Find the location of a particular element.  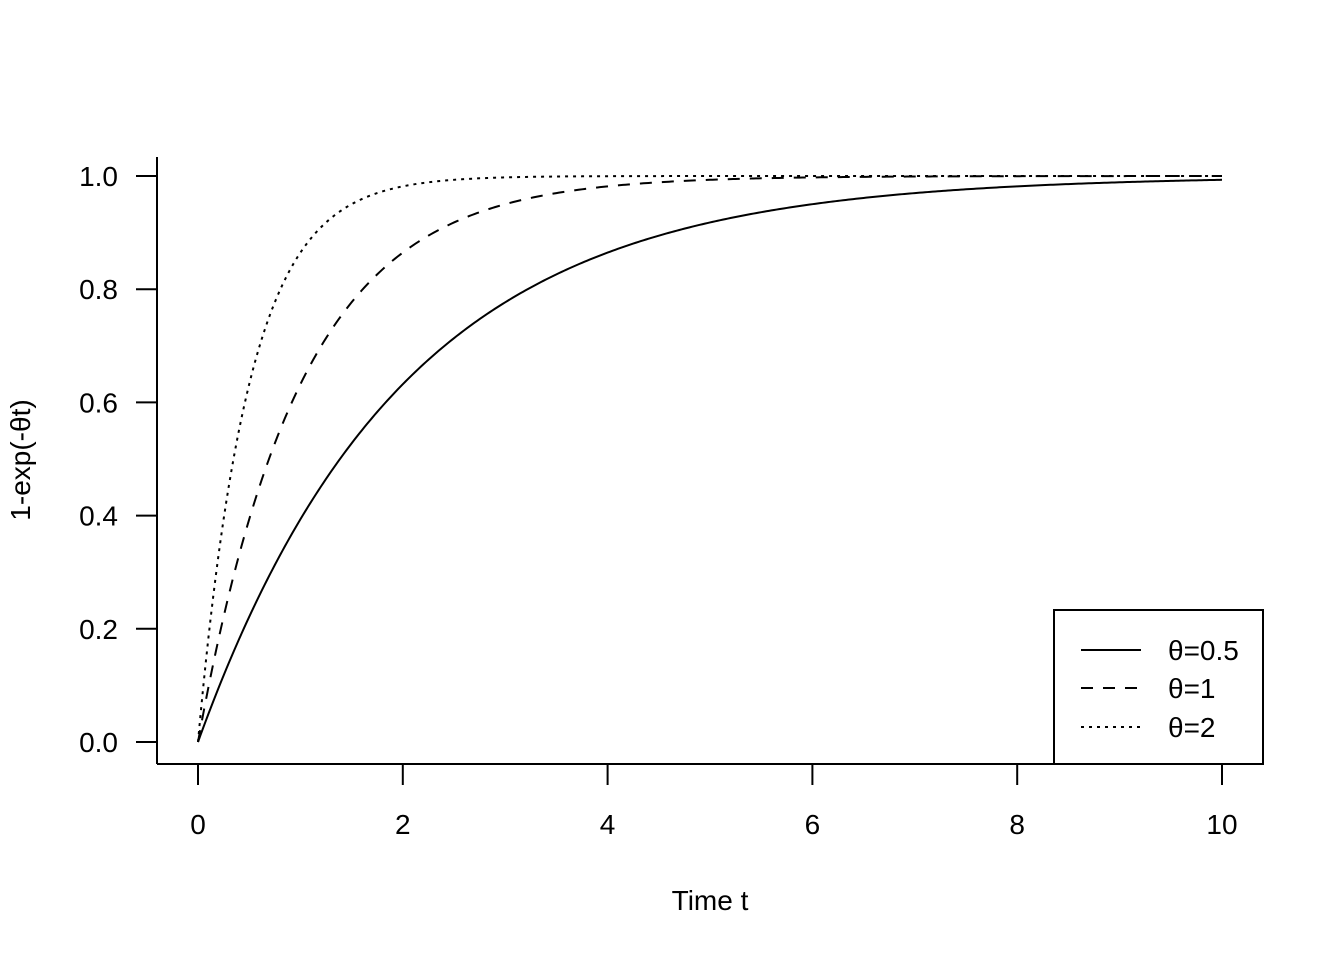

x-ticks: 0 2 4 6 8 10 is located at coordinates (714, 802).